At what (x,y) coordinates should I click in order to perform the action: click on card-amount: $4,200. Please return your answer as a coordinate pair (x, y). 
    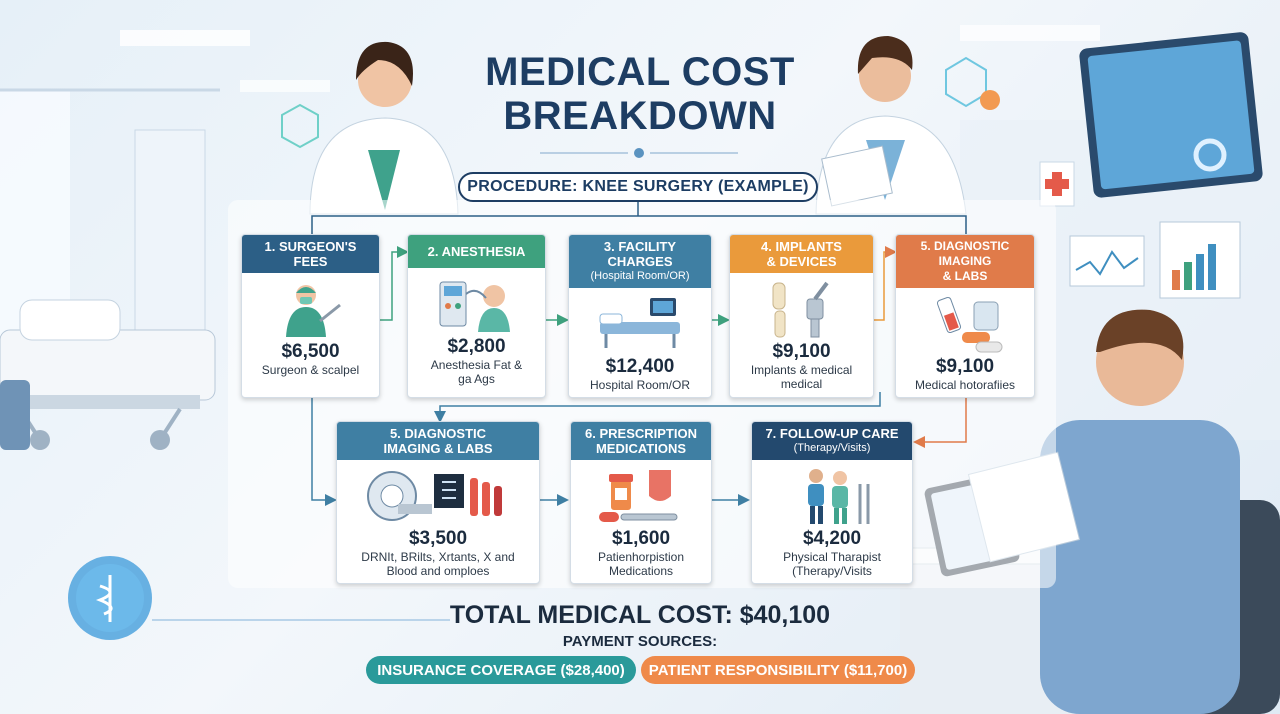
    Looking at the image, I should click on (832, 538).